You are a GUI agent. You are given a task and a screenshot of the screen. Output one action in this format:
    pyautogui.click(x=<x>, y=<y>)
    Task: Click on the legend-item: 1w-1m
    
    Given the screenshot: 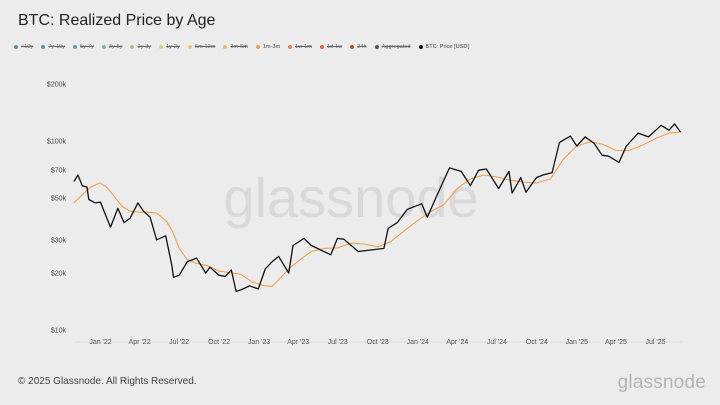 What is the action you would take?
    pyautogui.click(x=300, y=47)
    